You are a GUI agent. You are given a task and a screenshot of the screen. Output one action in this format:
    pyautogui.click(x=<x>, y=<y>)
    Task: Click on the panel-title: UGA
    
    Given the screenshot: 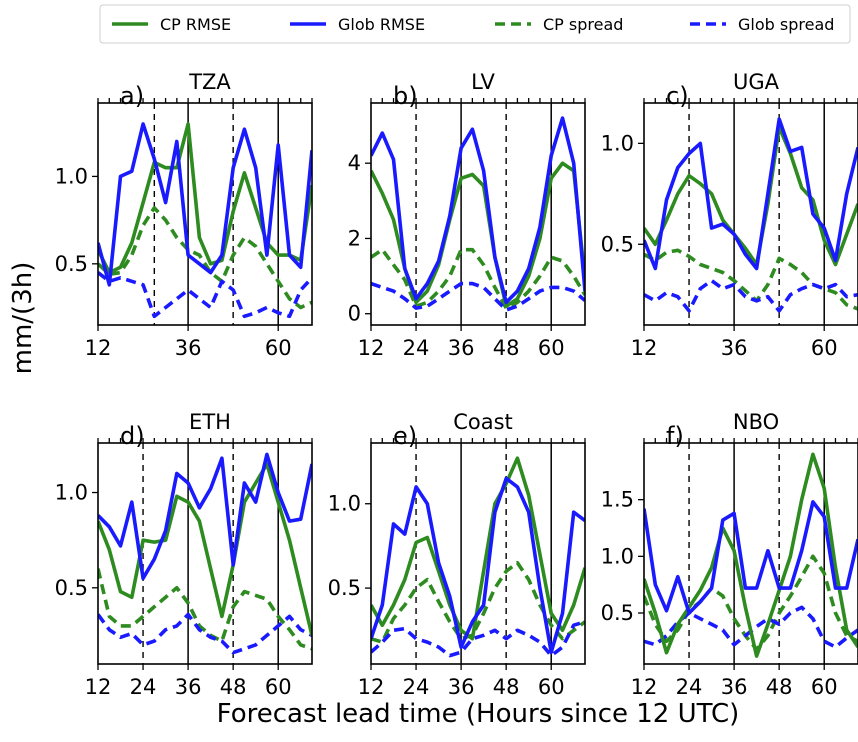 What is the action you would take?
    pyautogui.click(x=756, y=82)
    